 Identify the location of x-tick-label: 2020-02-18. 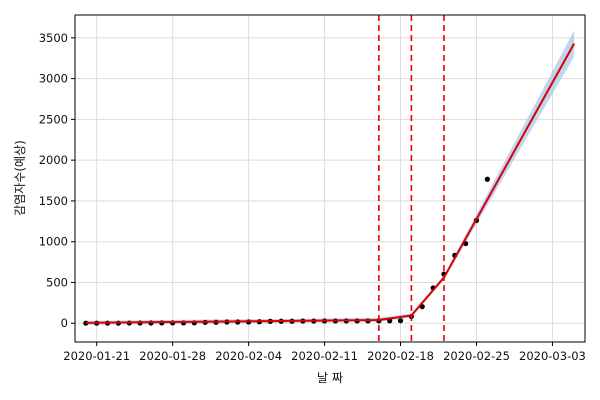
(400, 356).